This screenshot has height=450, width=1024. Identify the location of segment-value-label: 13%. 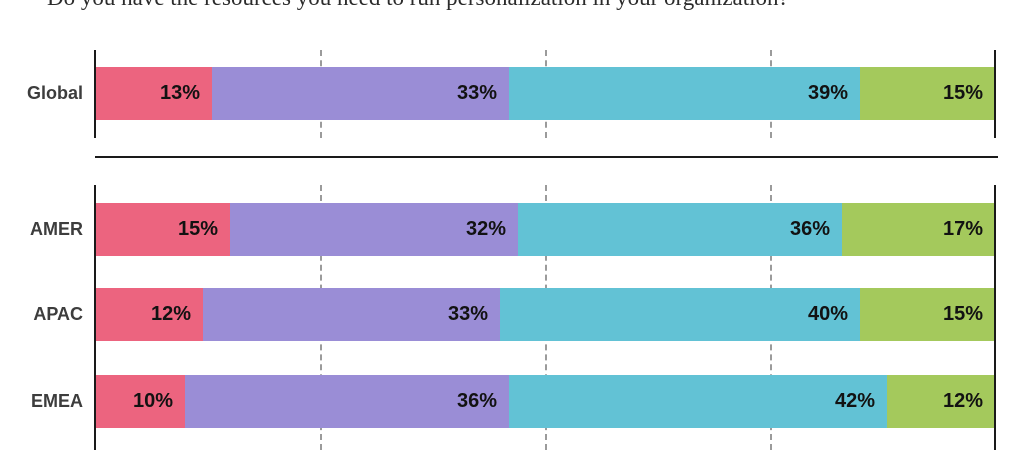
(179, 93).